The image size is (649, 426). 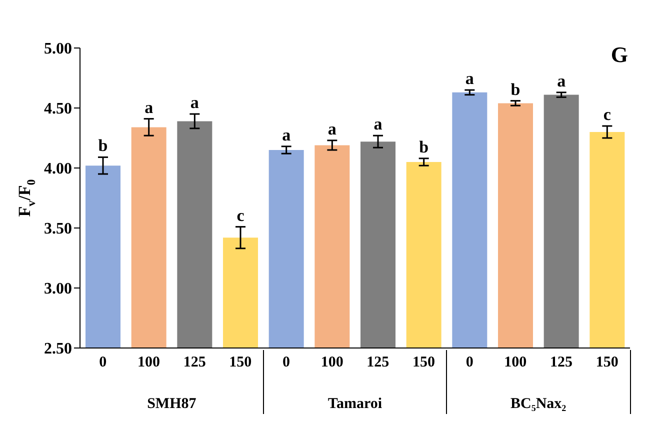 What do you see at coordinates (172, 404) in the screenshot?
I see `text: SMH87` at bounding box center [172, 404].